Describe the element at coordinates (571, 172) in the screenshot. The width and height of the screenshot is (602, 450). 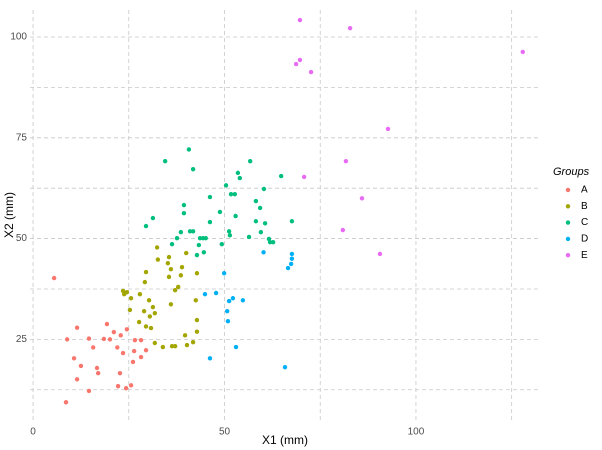
I see `legend-title: Groups` at that location.